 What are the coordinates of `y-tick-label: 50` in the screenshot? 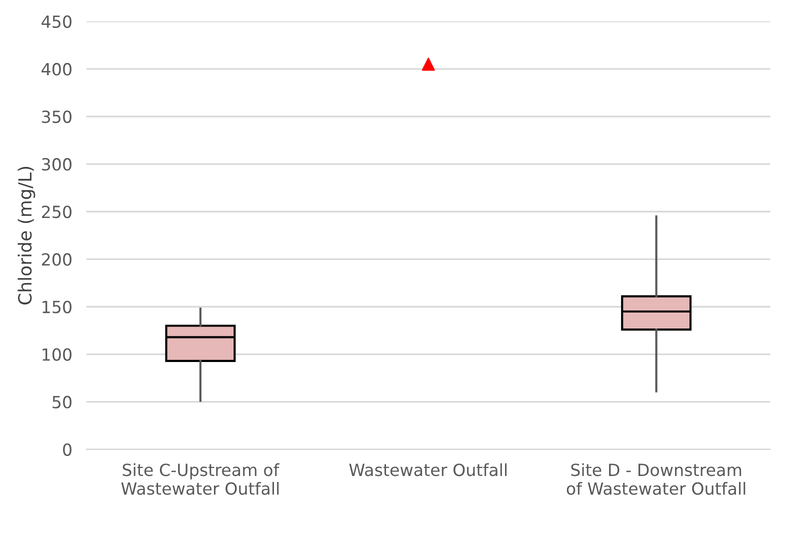 It's located at (62, 402).